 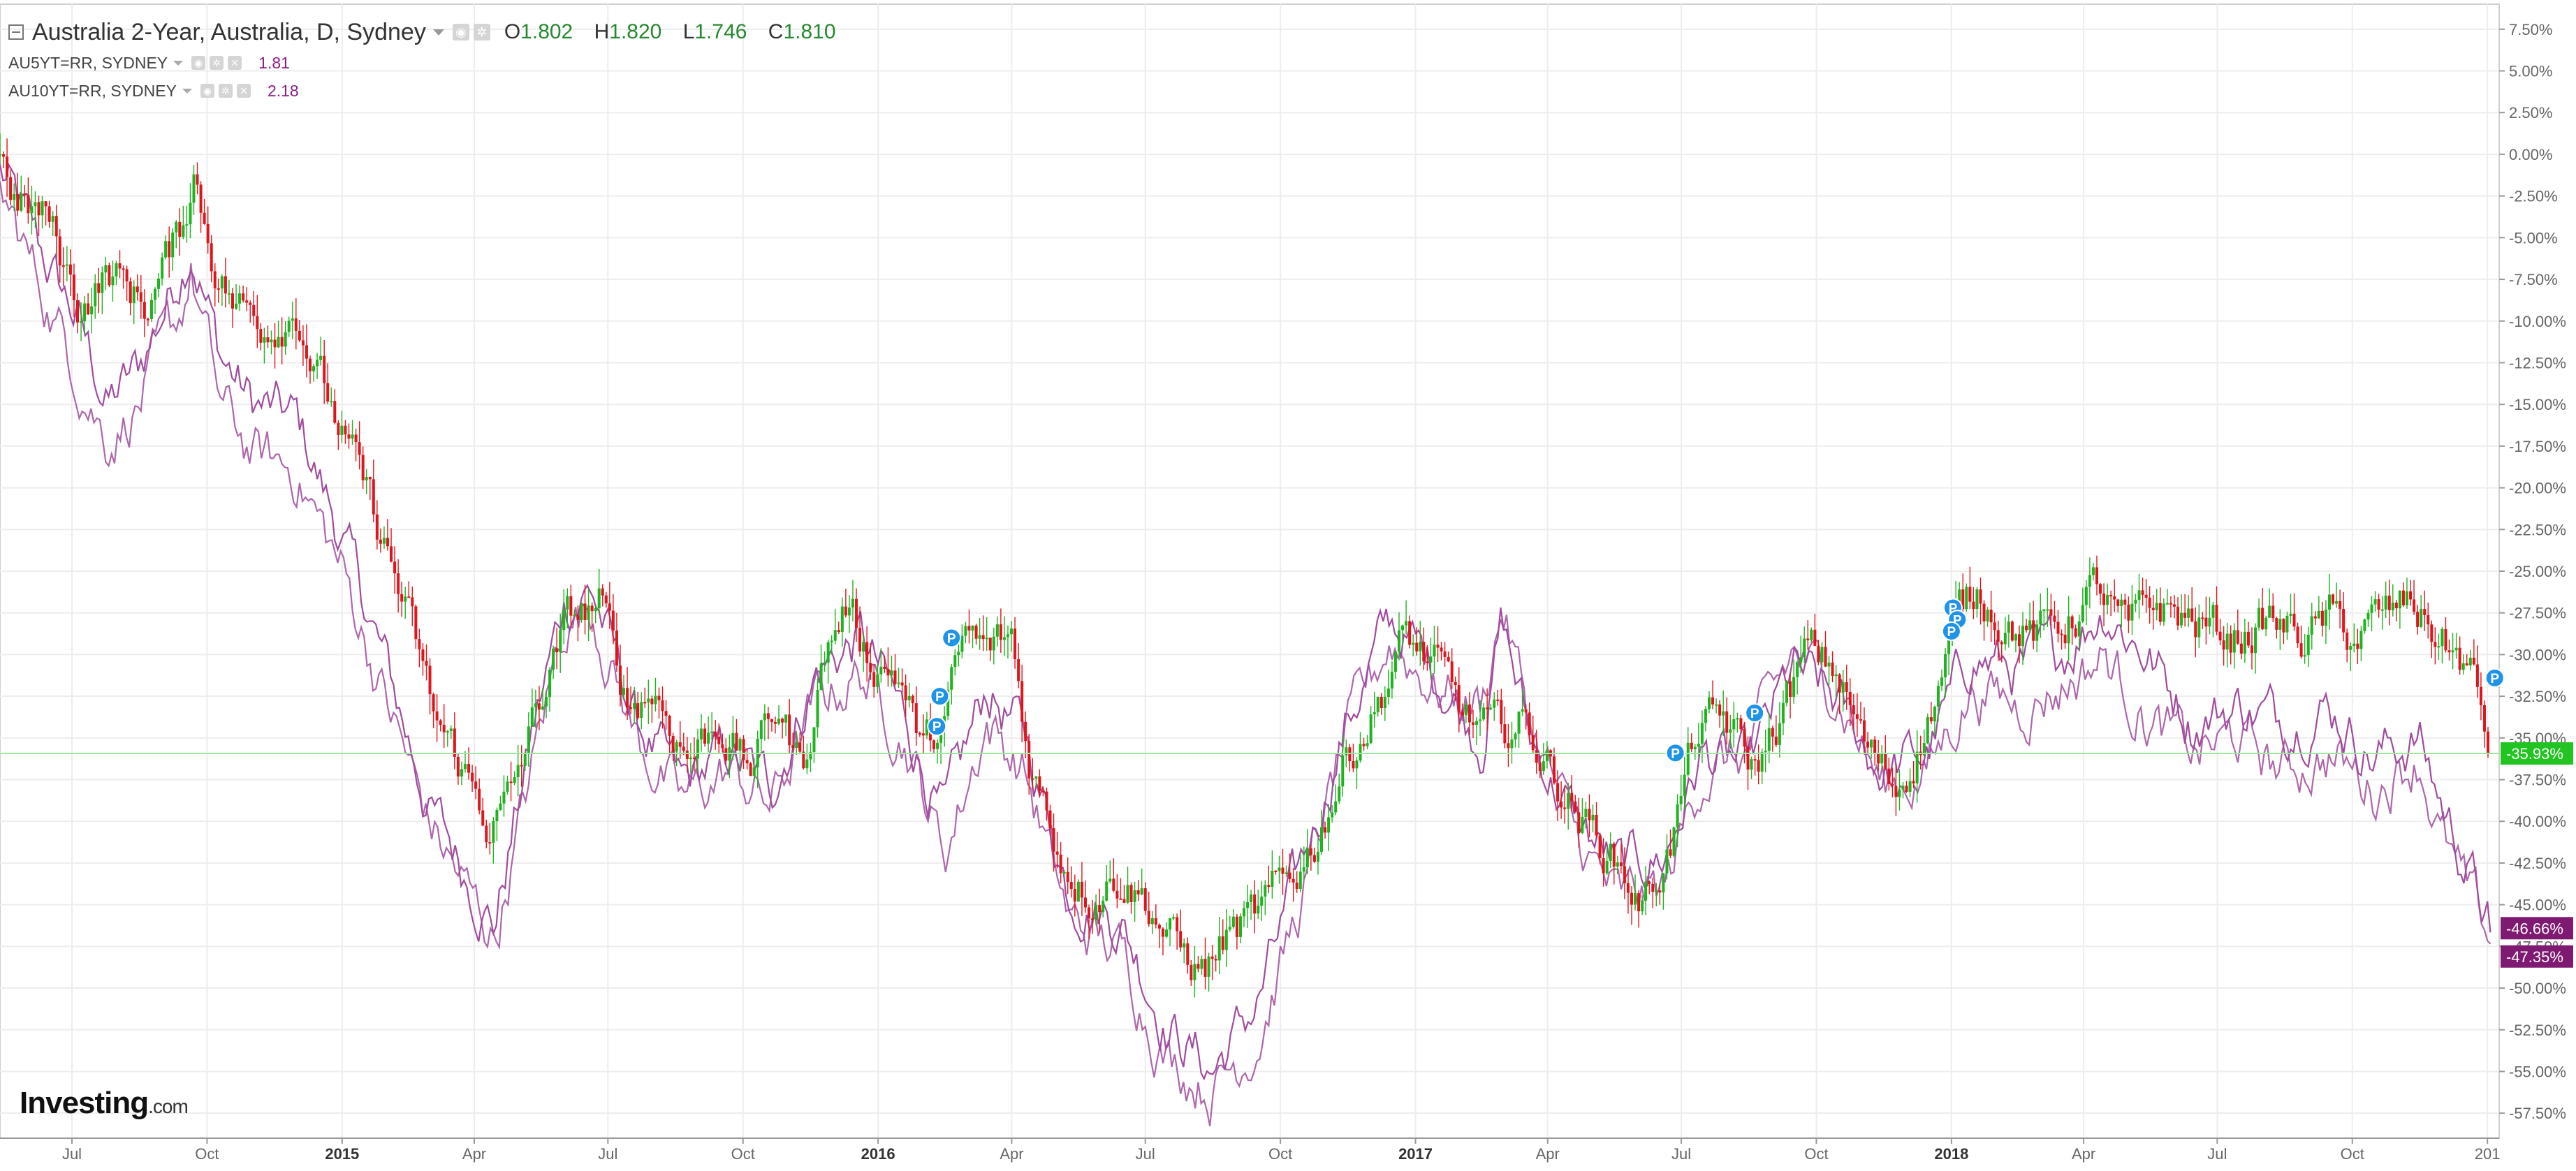 I want to click on p-marker-label: P, so click(x=1951, y=632).